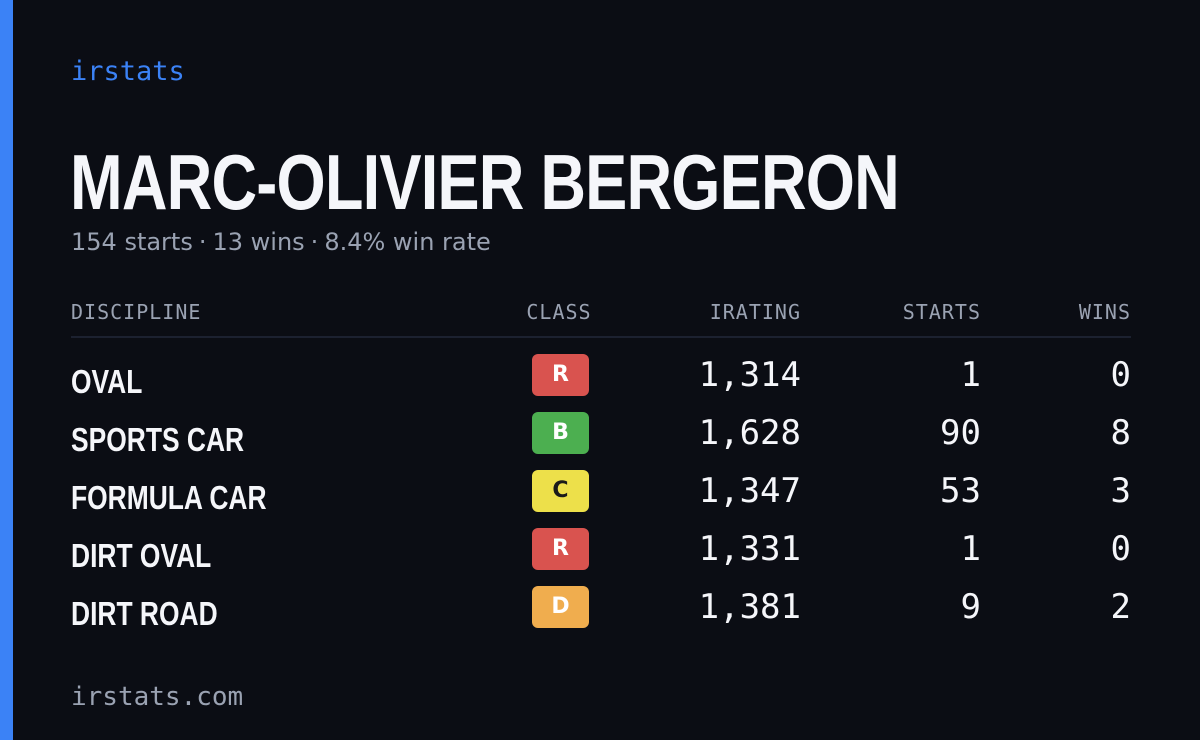 The height and width of the screenshot is (740, 1200). I want to click on irating-value: 1,347, so click(749, 491).